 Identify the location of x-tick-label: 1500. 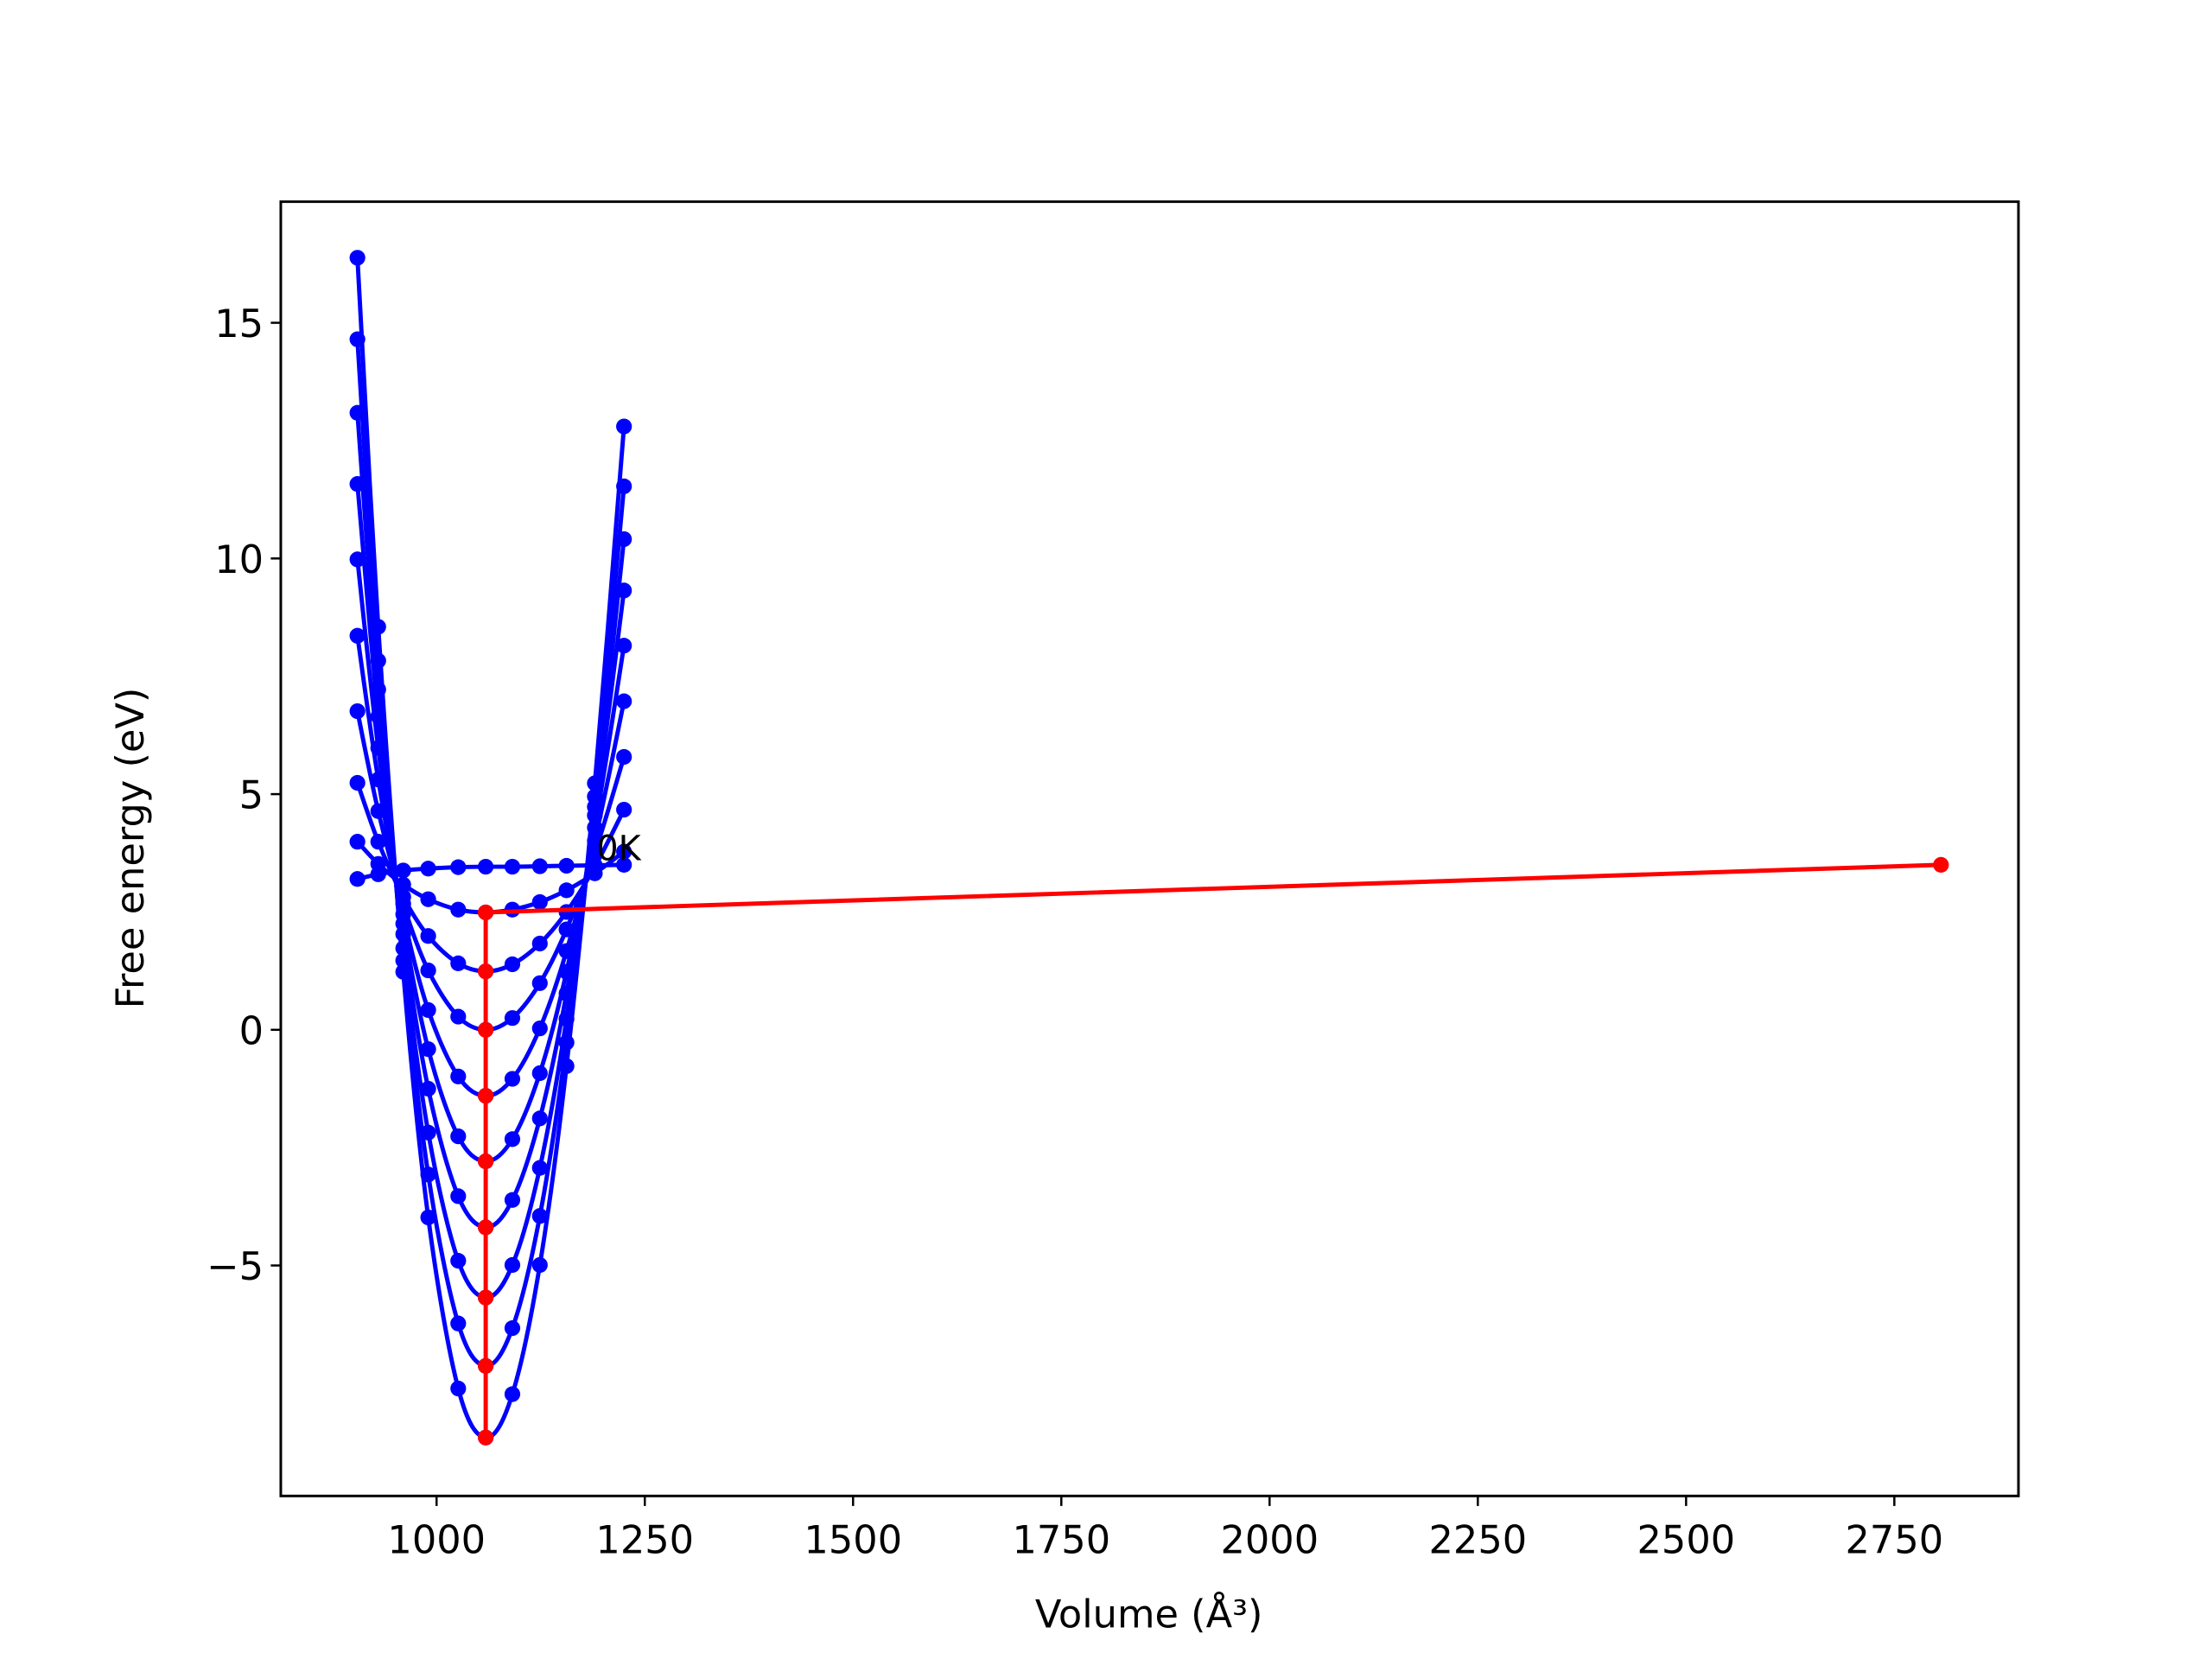
(853, 1540).